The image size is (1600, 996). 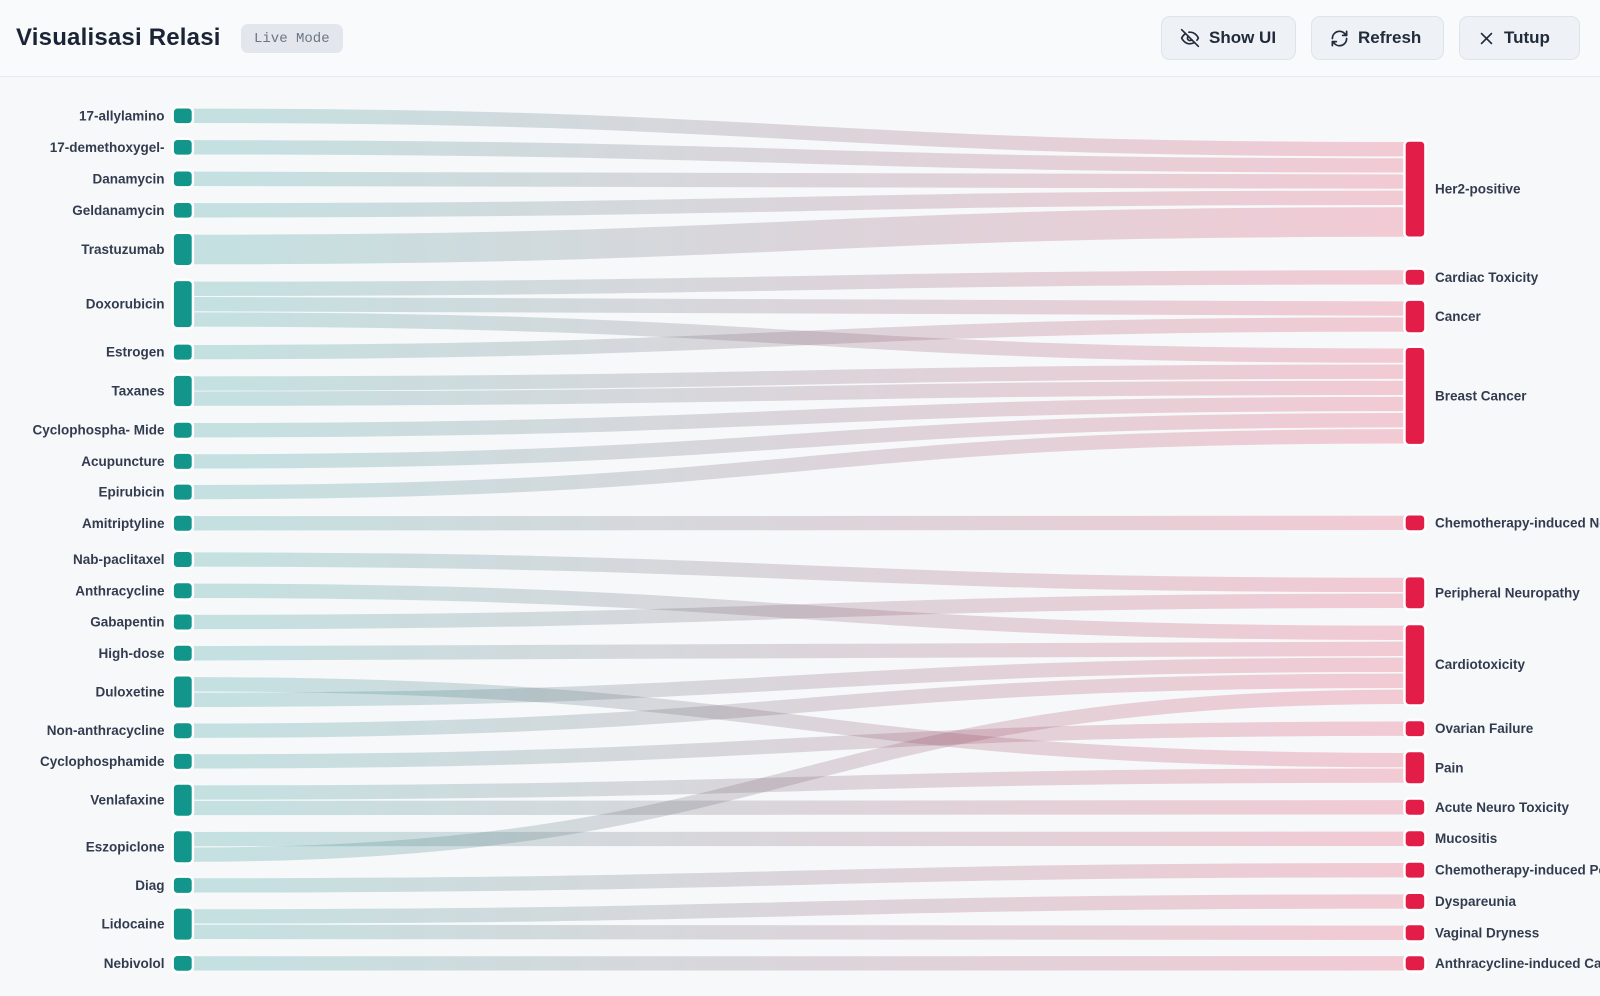 What do you see at coordinates (106, 730) in the screenshot?
I see `svg-text: Non-anthracycline` at bounding box center [106, 730].